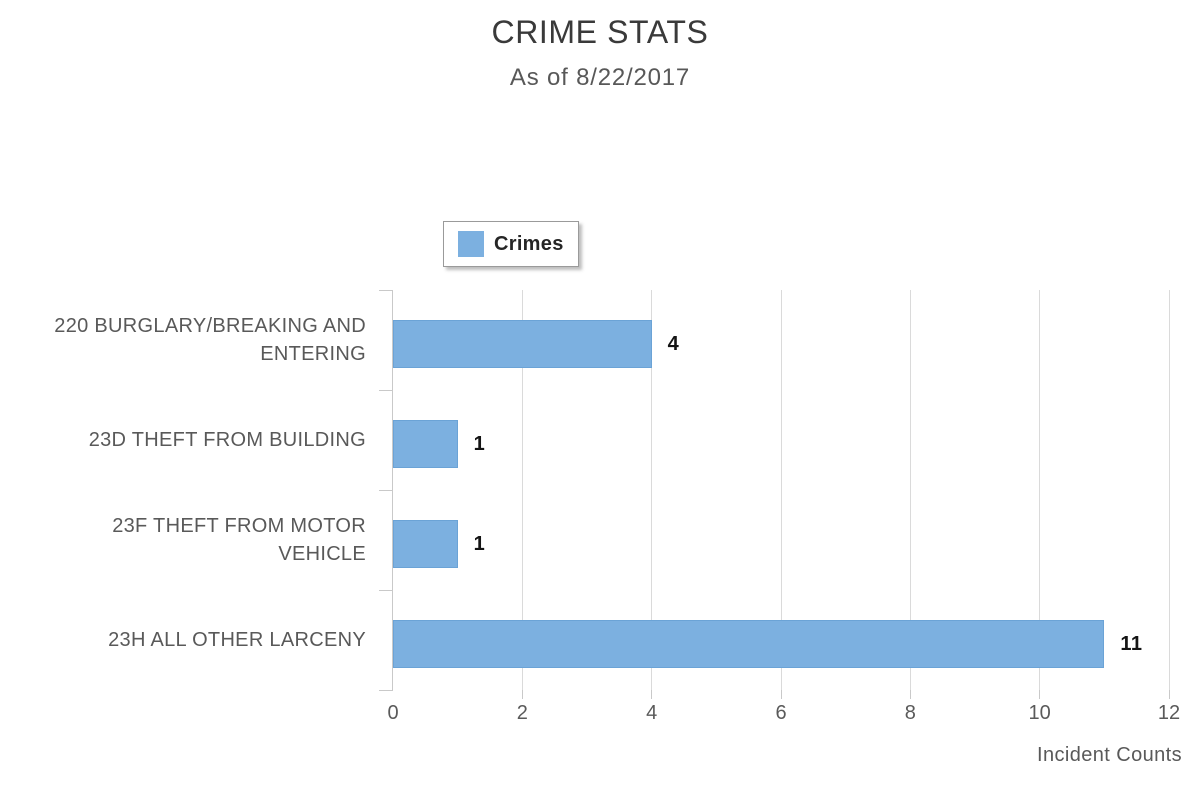 The height and width of the screenshot is (800, 1200). Describe the element at coordinates (781, 713) in the screenshot. I see `x-tick-label: 6` at that location.